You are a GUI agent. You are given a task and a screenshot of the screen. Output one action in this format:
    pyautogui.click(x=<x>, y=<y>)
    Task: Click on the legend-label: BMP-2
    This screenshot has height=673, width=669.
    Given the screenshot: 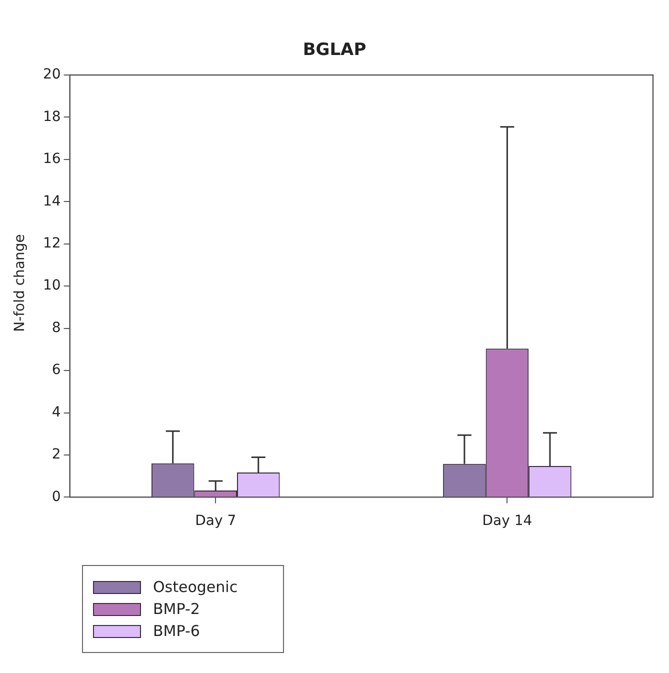 What is the action you would take?
    pyautogui.click(x=176, y=609)
    